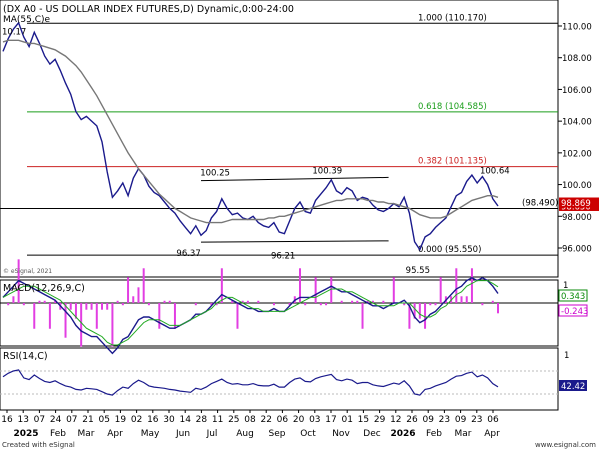 This screenshot has height=456, width=600. I want to click on price-tag-box, so click(579, 202).